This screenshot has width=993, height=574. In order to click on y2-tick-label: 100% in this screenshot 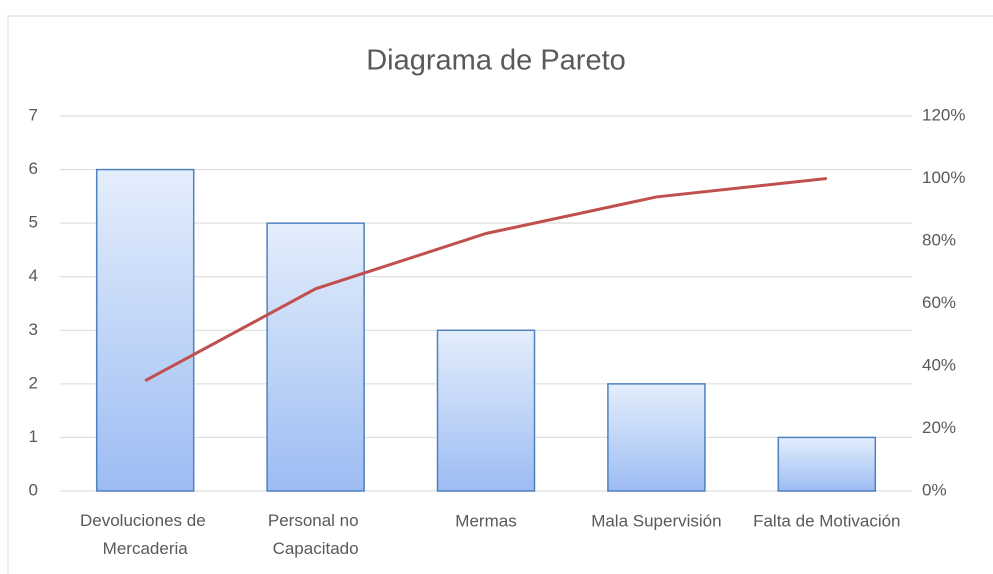, I will do `click(943, 177)`.